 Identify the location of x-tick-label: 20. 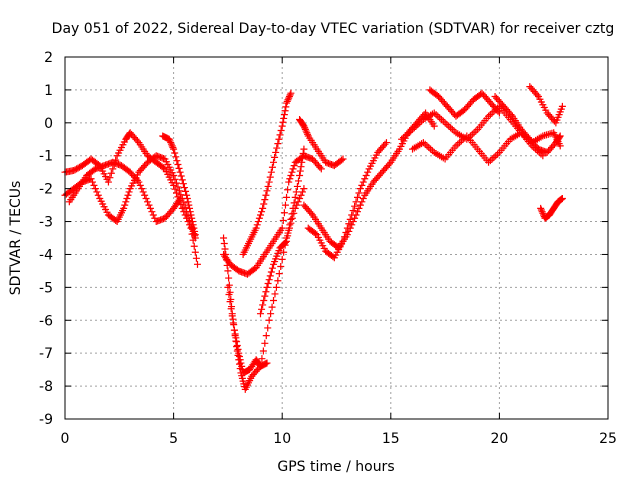
(499, 439).